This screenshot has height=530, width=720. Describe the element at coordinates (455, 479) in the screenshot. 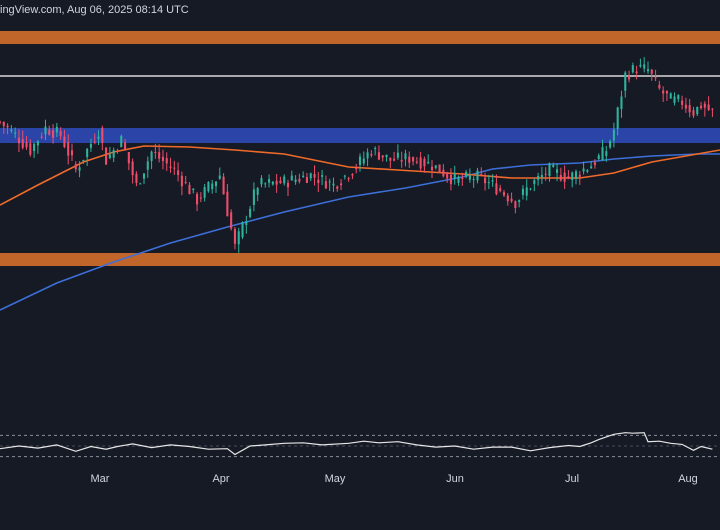

I see `x-tick-jun: Jun` at that location.